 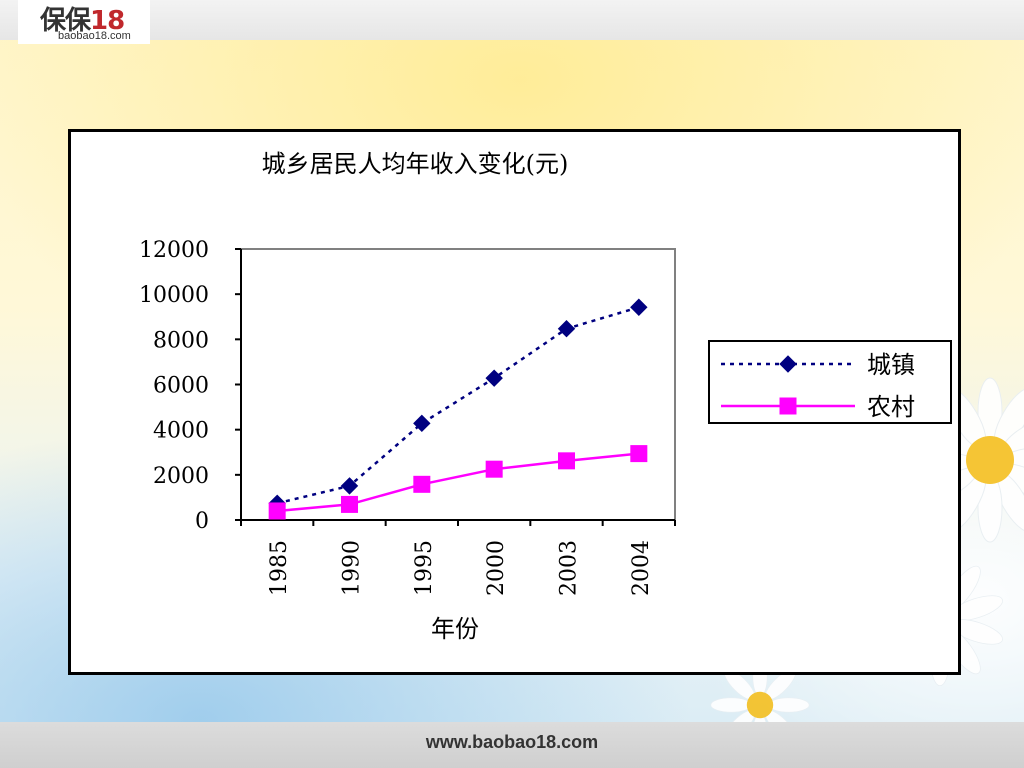 I want to click on y-axis: 0 2000 4000 6000 8000 10000 12000, so click(x=190, y=386).